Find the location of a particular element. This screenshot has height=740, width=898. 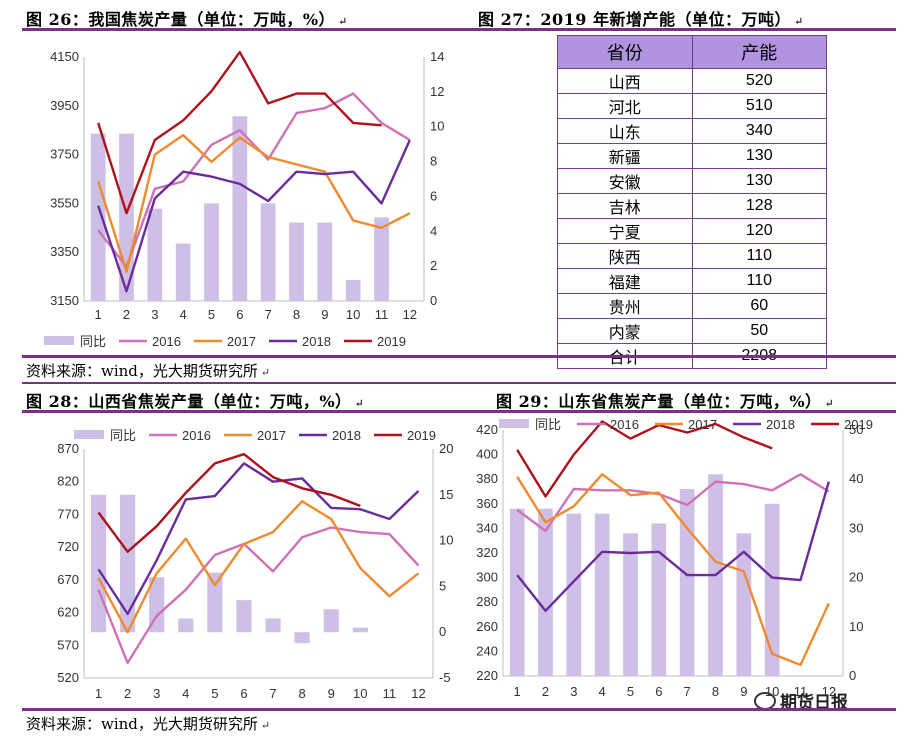

y2-tick-label: 30 is located at coordinates (856, 527).